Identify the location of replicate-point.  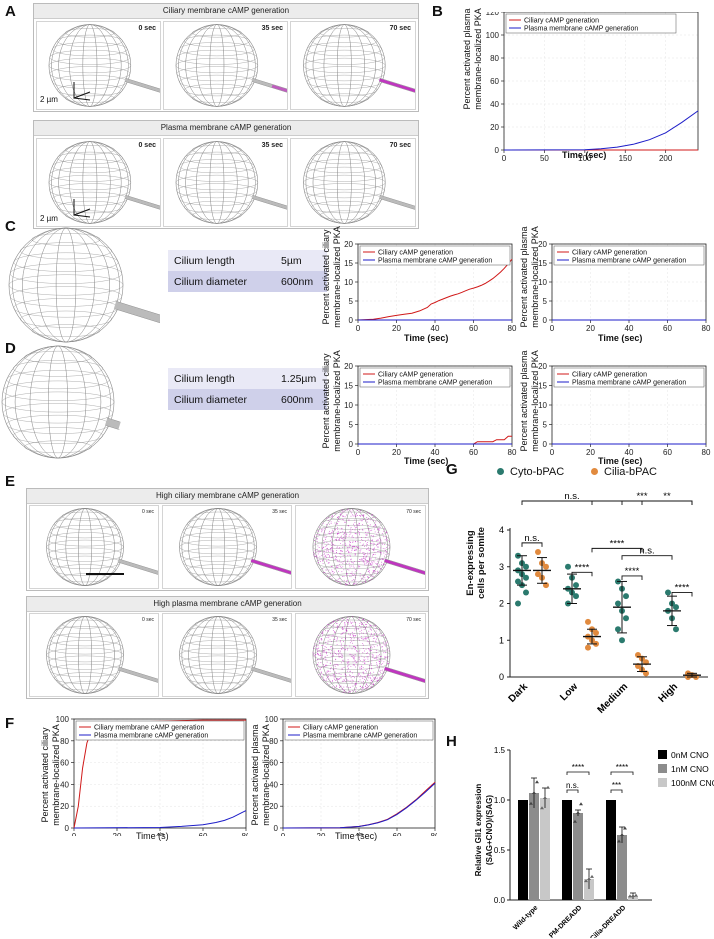
(548, 787).